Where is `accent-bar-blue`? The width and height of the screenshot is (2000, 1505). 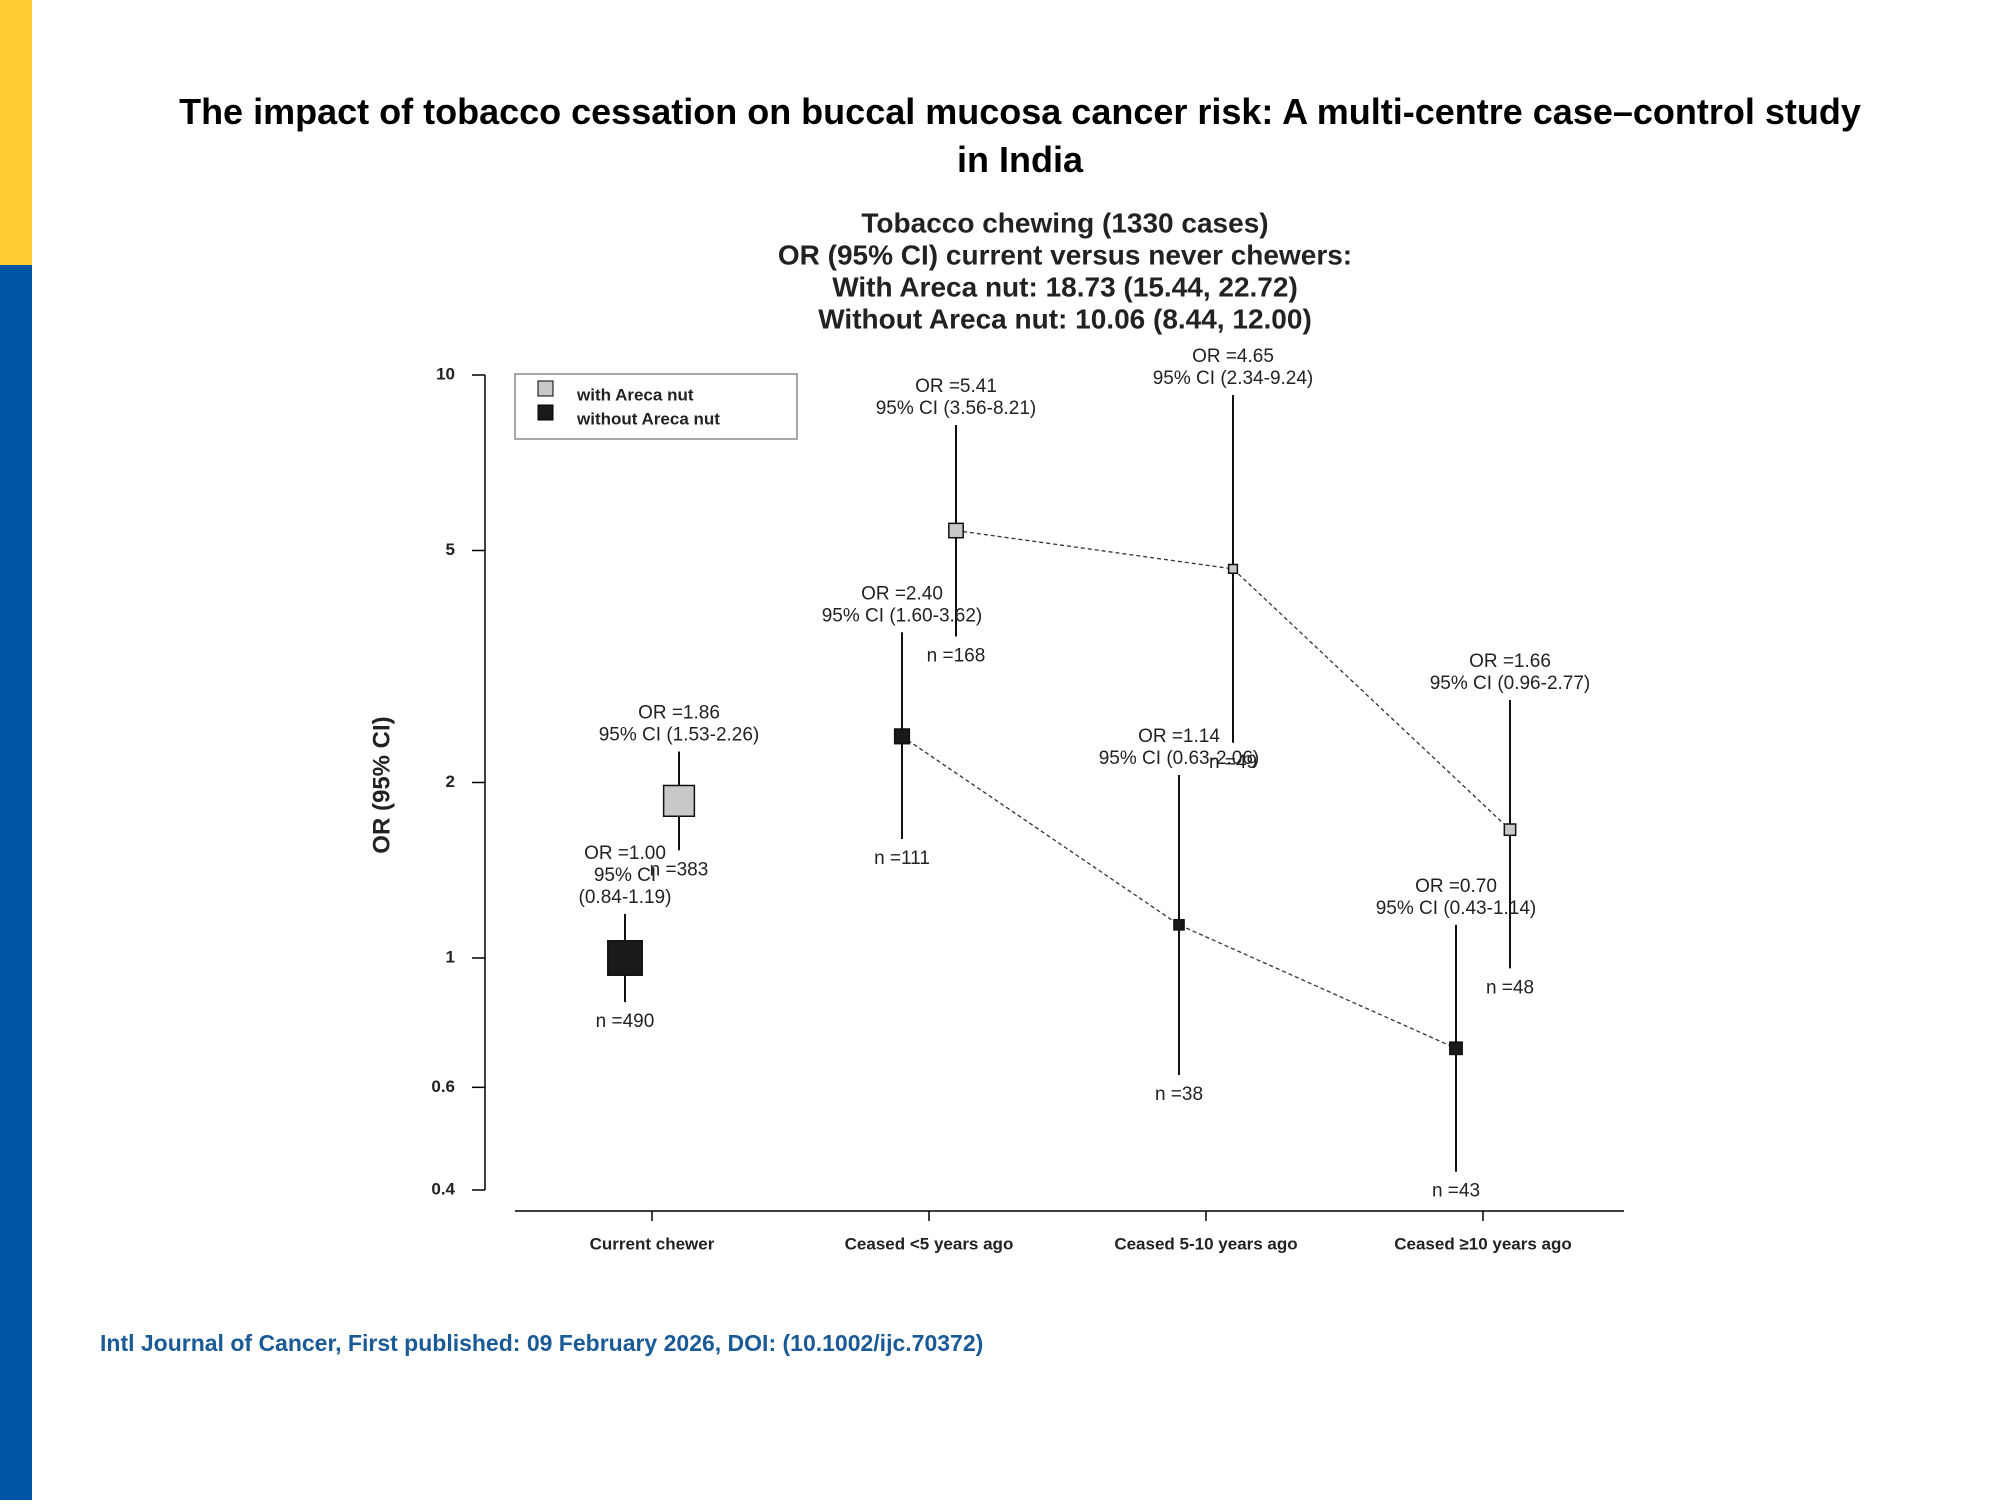 accent-bar-blue is located at coordinates (16, 882).